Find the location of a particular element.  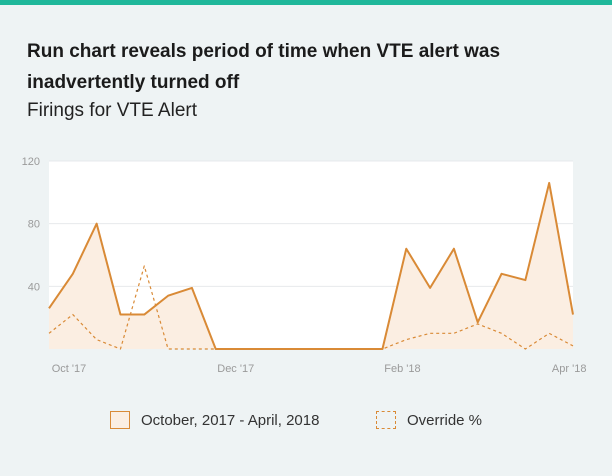

x-tick-label: Oct '17 is located at coordinates (69, 369).